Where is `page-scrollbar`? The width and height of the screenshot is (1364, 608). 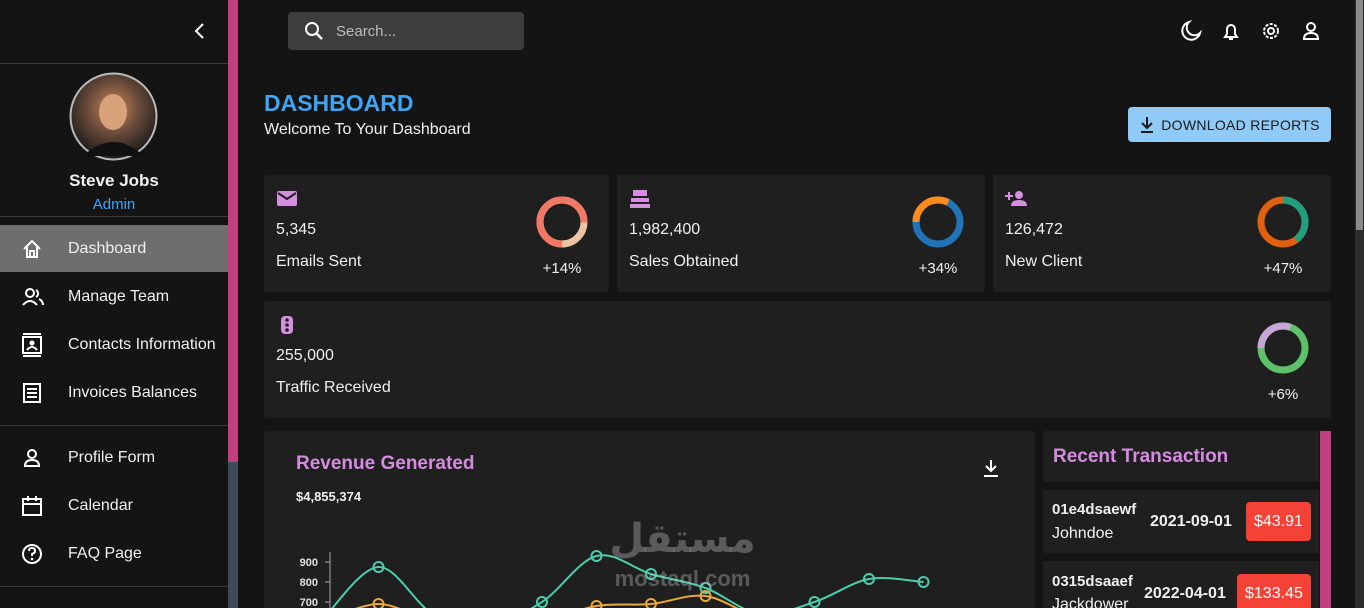
page-scrollbar is located at coordinates (1359, 304).